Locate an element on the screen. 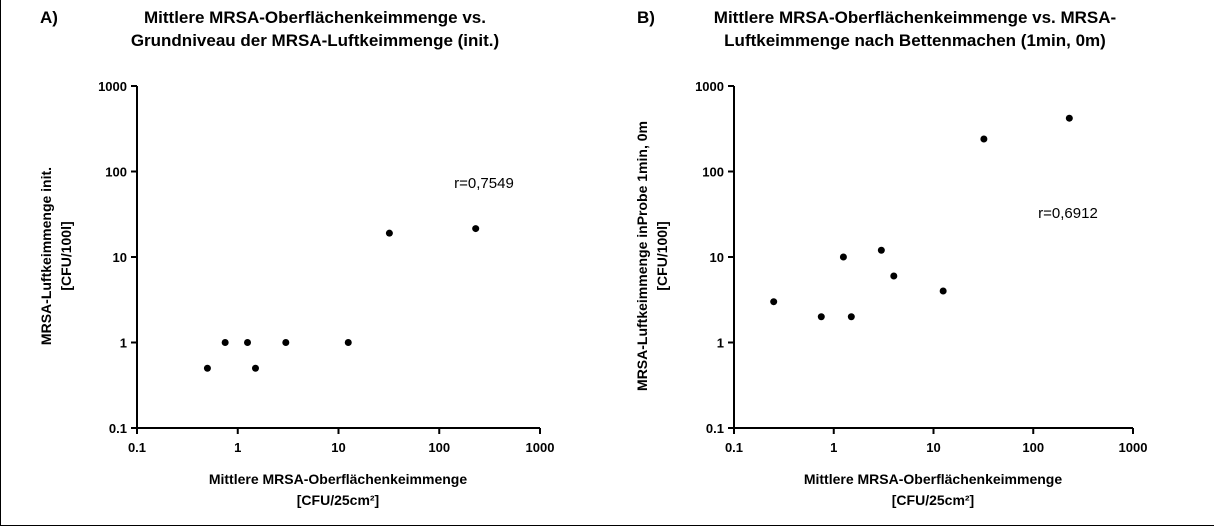 This screenshot has height=528, width=1216. panel-b-x-tick-label: 100 is located at coordinates (1033, 447).